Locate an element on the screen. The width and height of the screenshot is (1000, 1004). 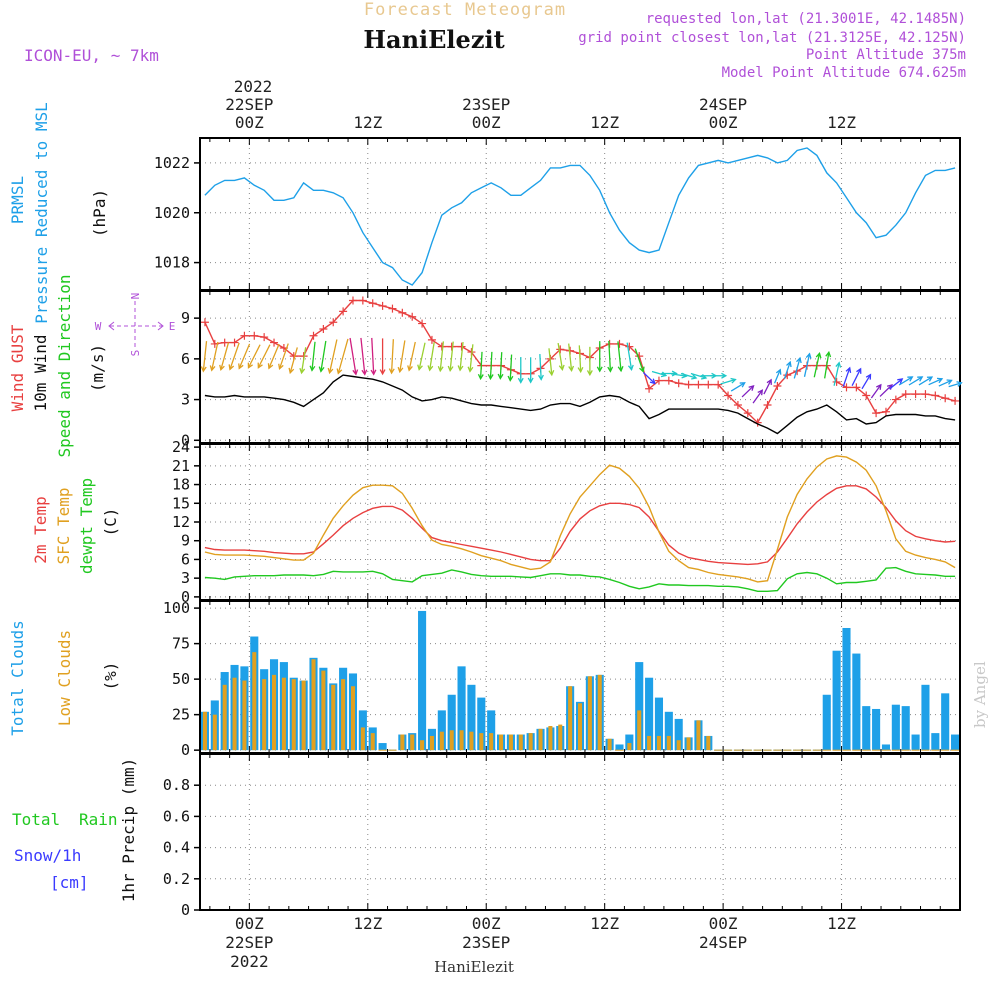
series-line-10m-wind is located at coordinates (580, 404).